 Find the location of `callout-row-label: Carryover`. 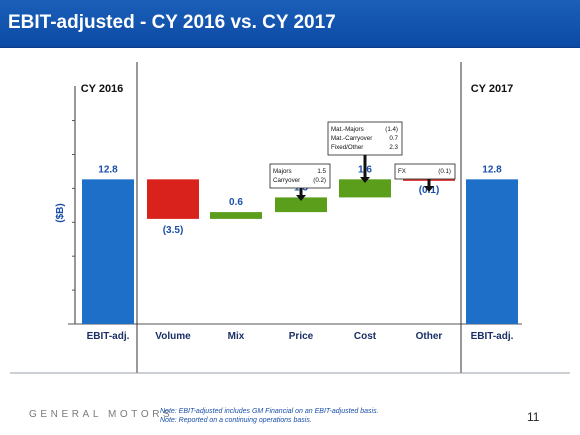

callout-row-label: Carryover is located at coordinates (286, 180).